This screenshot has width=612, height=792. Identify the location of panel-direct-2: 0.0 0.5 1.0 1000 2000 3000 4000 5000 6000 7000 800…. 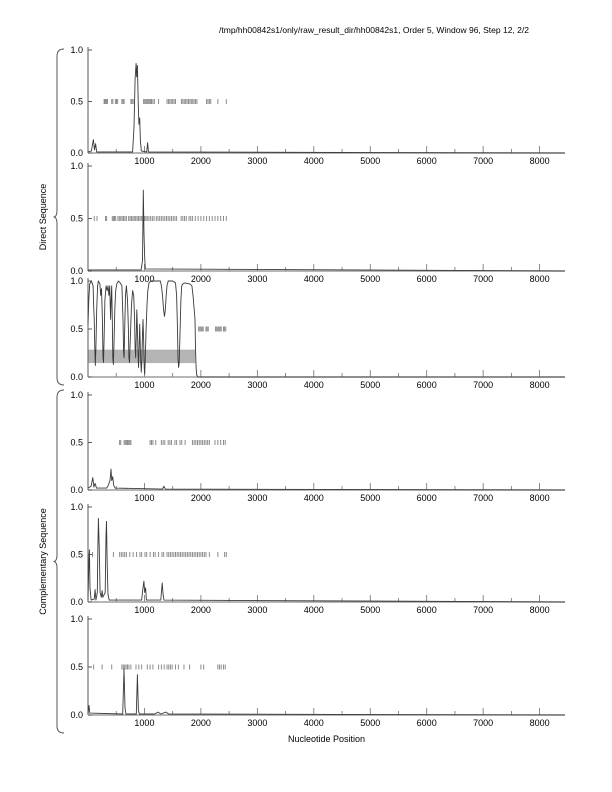
(318, 222).